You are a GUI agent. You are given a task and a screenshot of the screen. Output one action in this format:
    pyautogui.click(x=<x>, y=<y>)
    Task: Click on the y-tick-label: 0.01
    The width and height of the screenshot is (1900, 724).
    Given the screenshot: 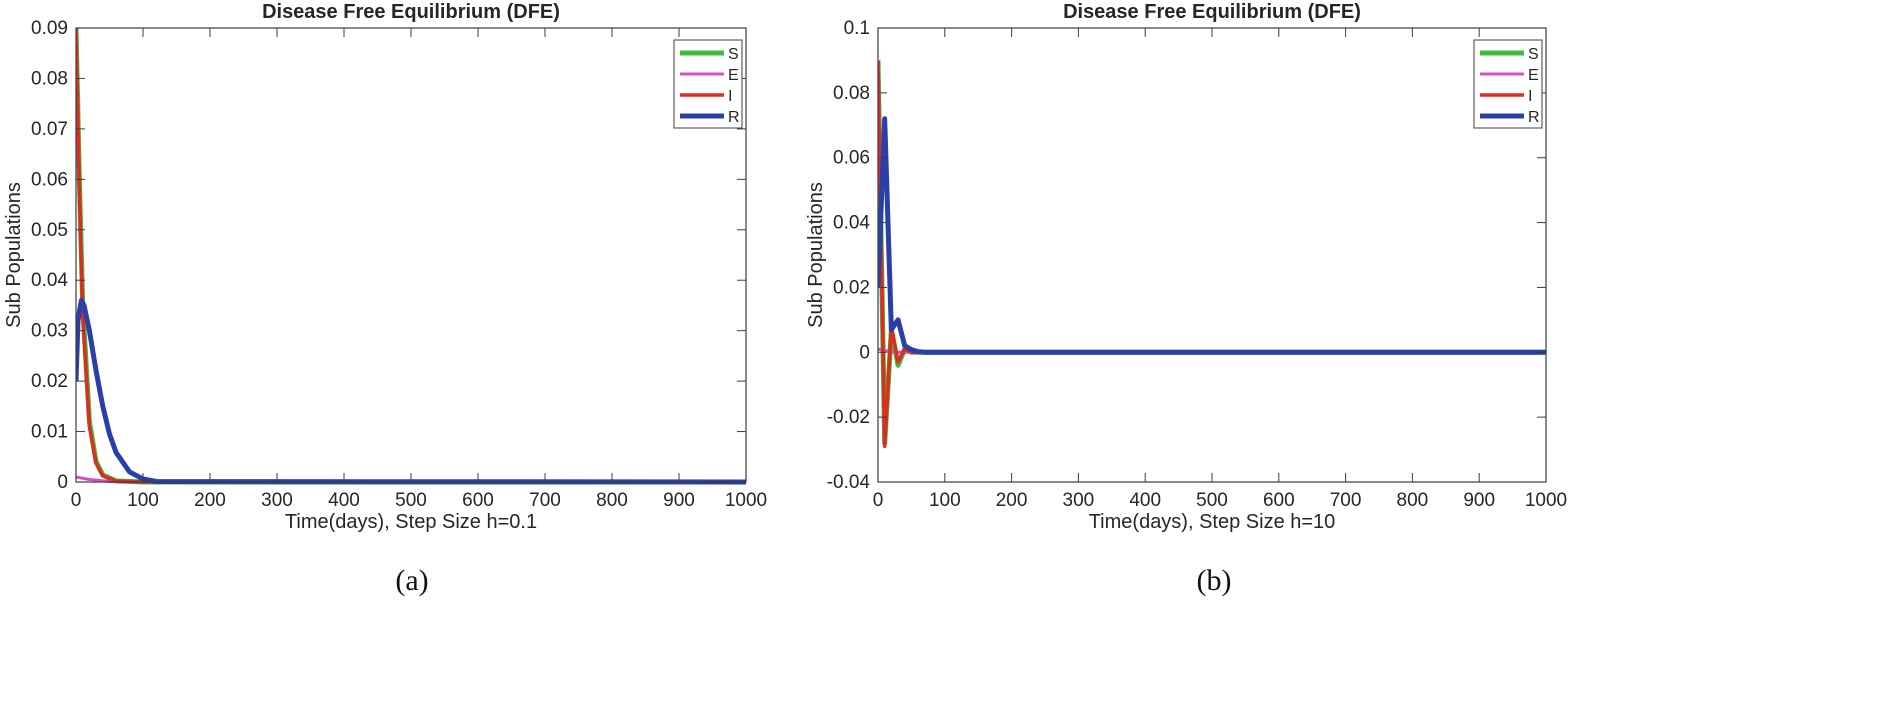 What is the action you would take?
    pyautogui.click(x=49, y=432)
    